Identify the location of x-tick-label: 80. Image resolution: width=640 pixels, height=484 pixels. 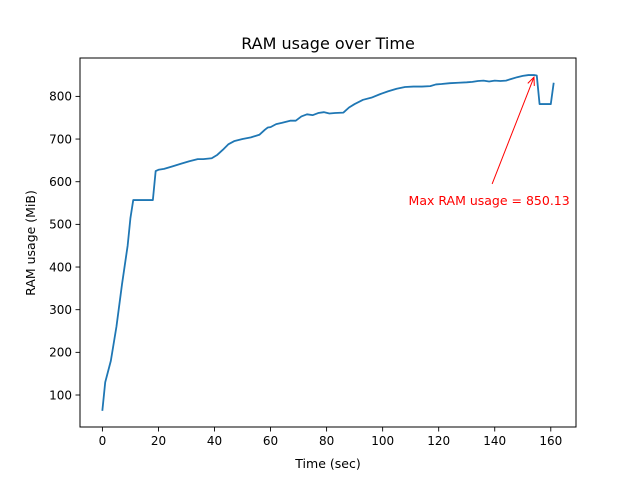
(326, 441).